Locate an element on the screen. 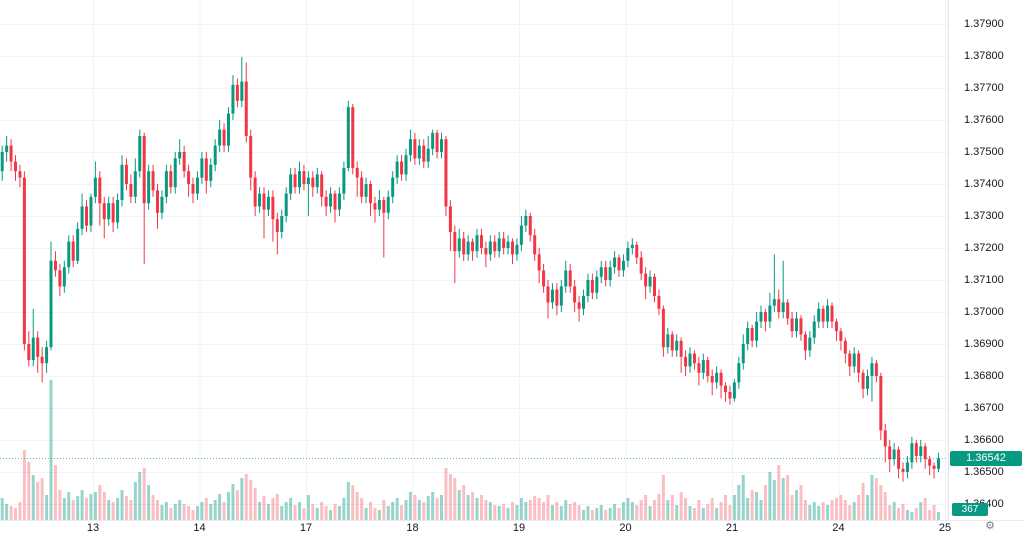 The width and height of the screenshot is (1024, 534). volume-badge: 367 is located at coordinates (970, 509).